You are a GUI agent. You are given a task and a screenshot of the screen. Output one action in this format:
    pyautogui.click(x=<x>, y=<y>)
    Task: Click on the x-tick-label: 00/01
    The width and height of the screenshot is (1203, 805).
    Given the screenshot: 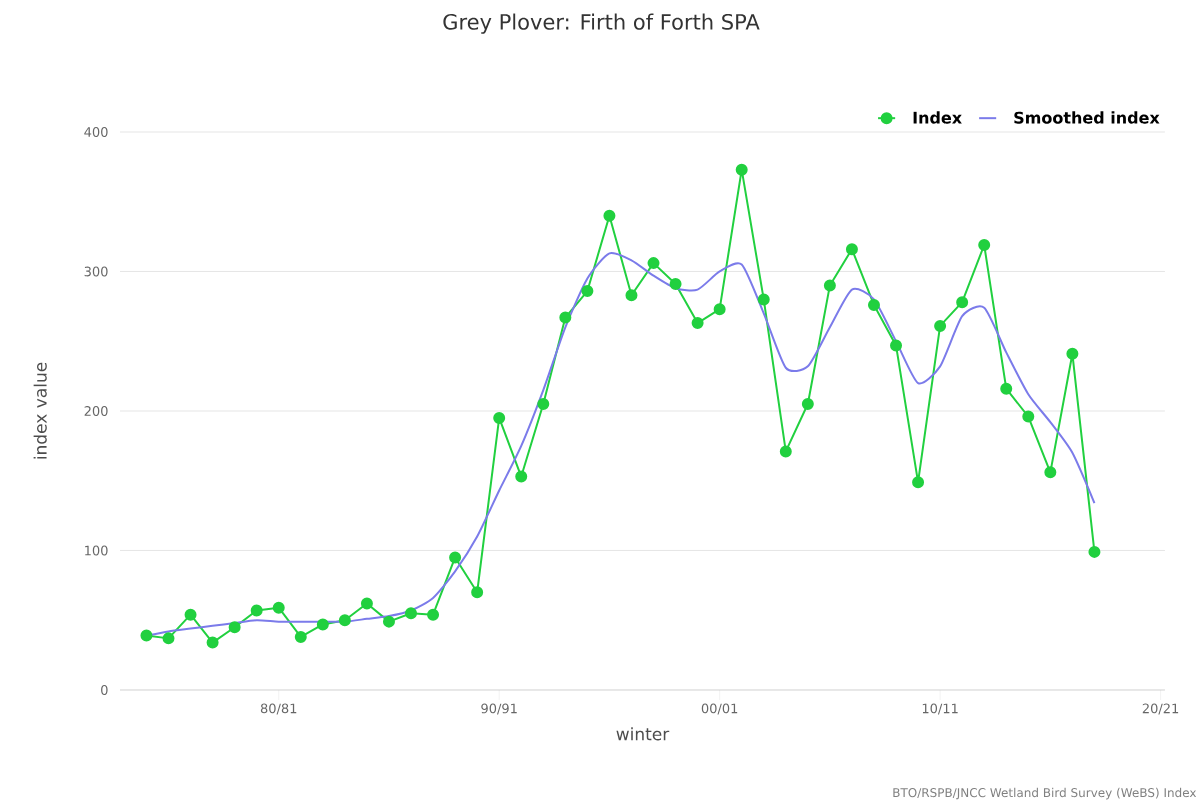 What is the action you would take?
    pyautogui.click(x=719, y=709)
    